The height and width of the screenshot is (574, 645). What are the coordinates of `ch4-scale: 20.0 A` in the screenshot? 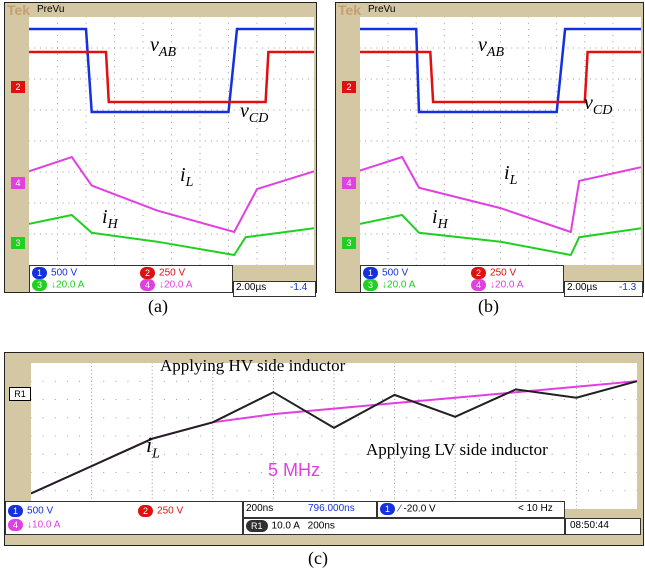 It's located at (509, 285).